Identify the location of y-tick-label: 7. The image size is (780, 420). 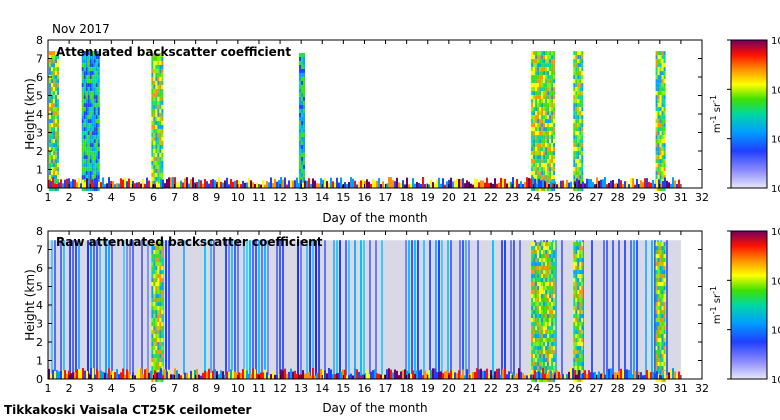
(39, 250).